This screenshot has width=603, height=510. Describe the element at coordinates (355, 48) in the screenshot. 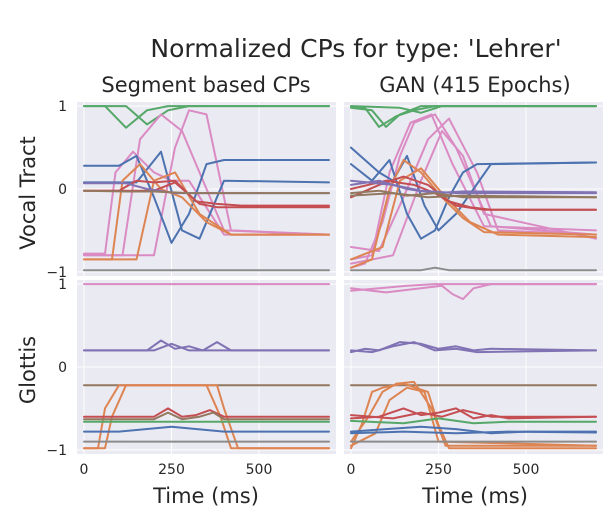

I see `figure-title: Normalized CPs for type: 'Lehrer'` at that location.